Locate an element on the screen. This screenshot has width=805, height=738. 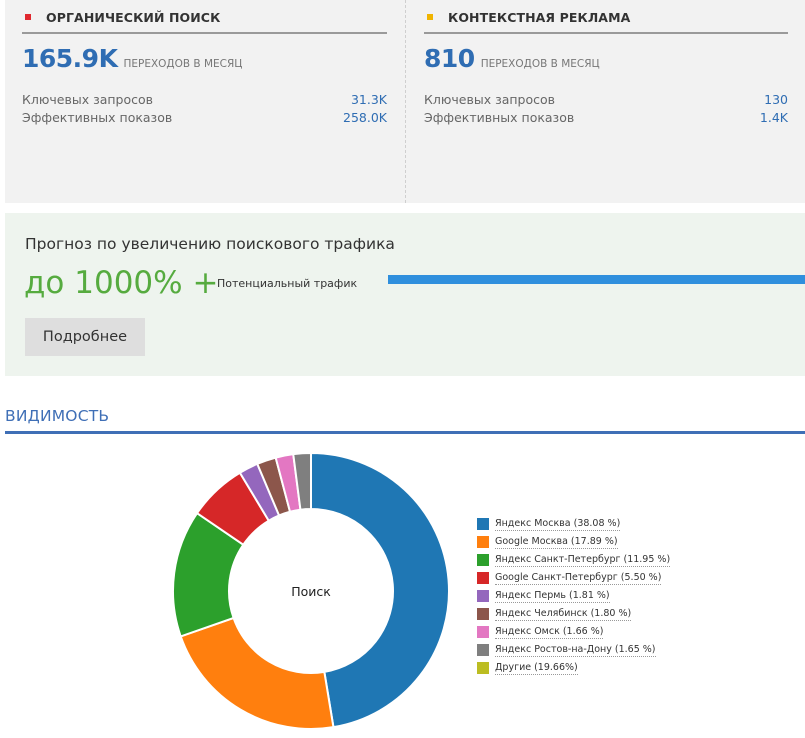
organic-keywords-row: Ключевых запросов 31.3K is located at coordinates (204, 100).